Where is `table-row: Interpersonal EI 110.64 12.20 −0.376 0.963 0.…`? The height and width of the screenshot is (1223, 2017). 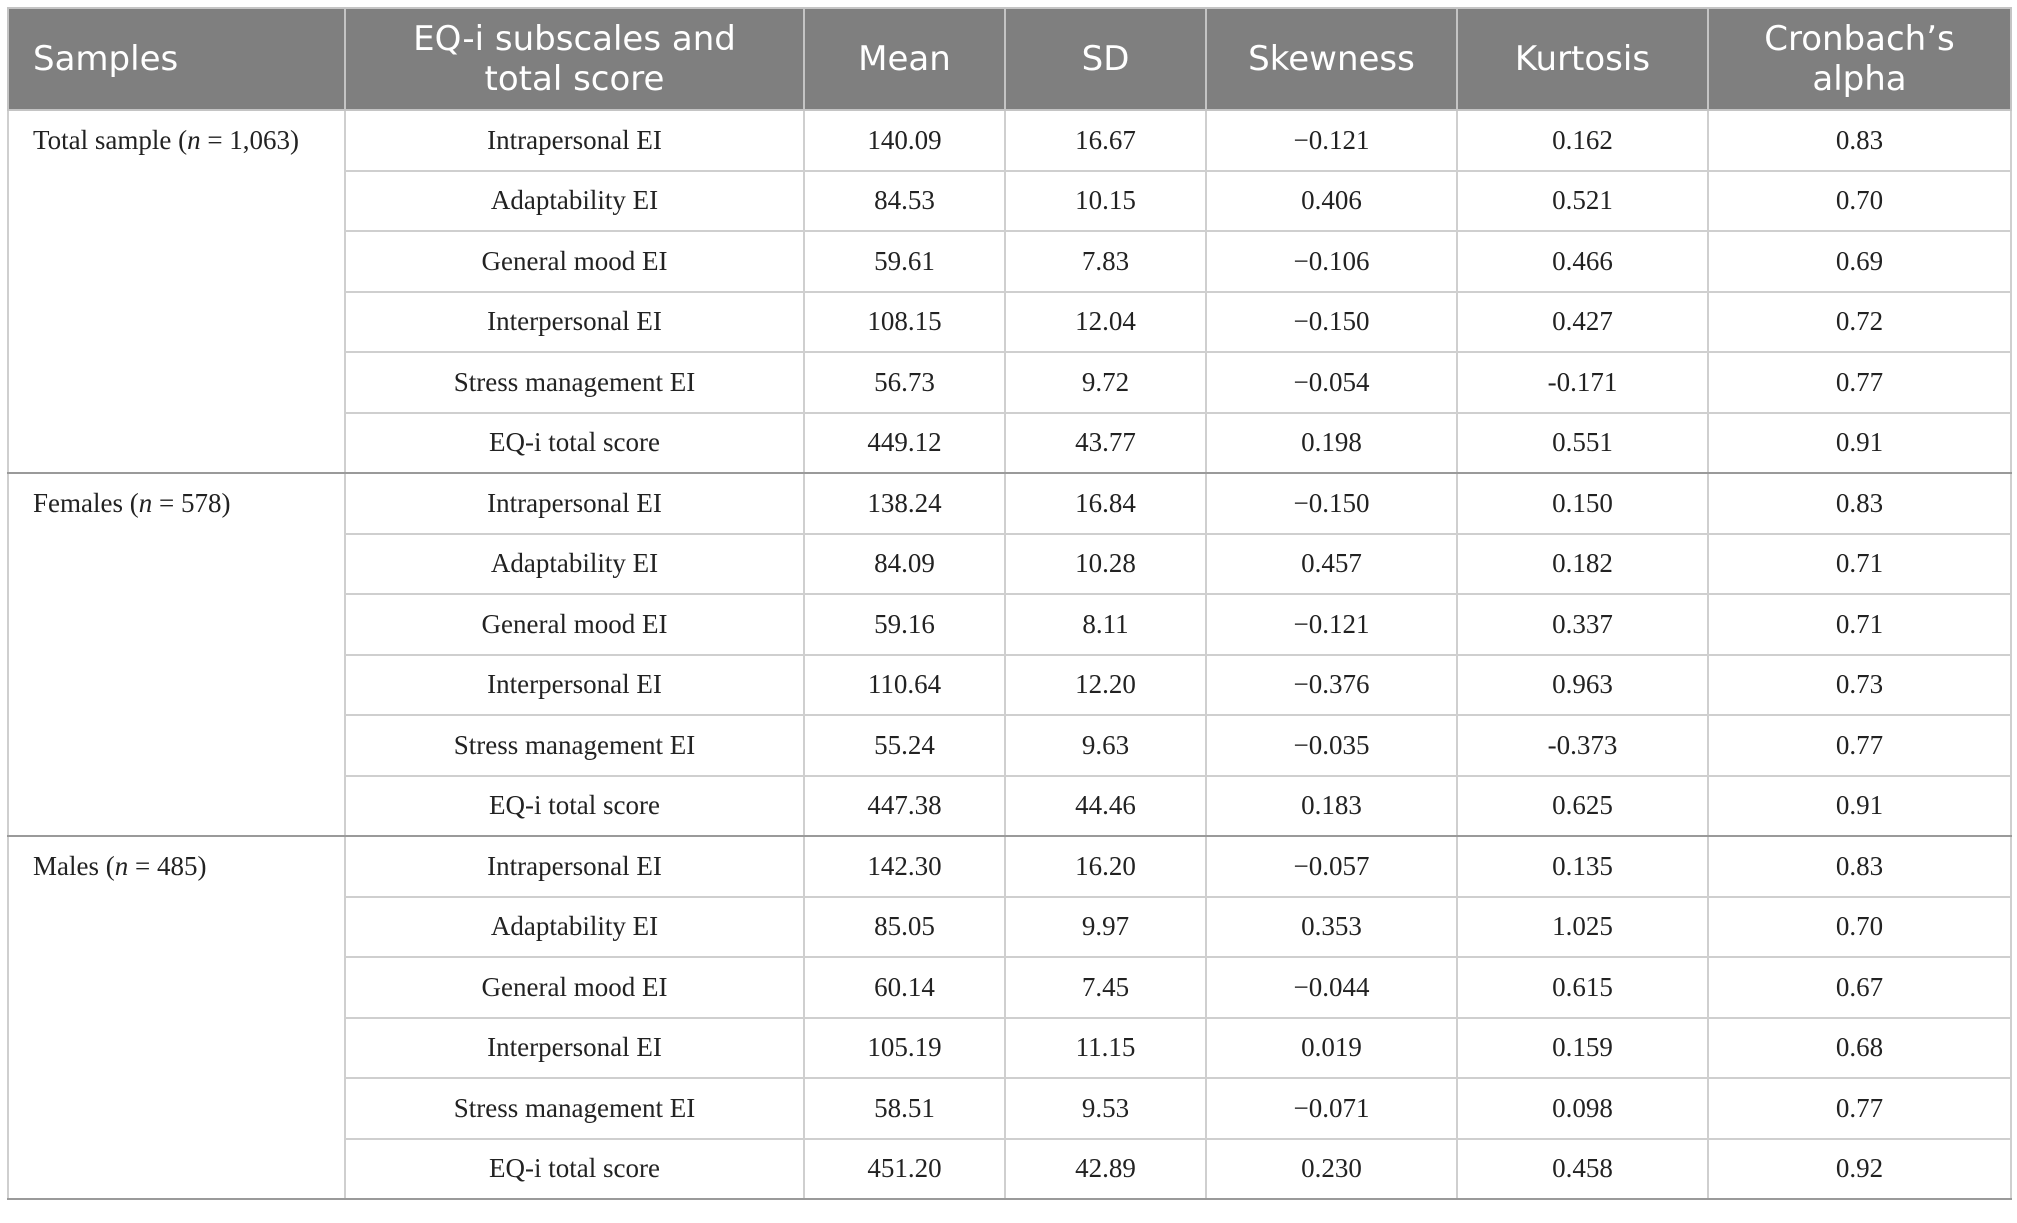 table-row: Interpersonal EI 110.64 12.20 −0.376 0.963 0.… is located at coordinates (1010, 684).